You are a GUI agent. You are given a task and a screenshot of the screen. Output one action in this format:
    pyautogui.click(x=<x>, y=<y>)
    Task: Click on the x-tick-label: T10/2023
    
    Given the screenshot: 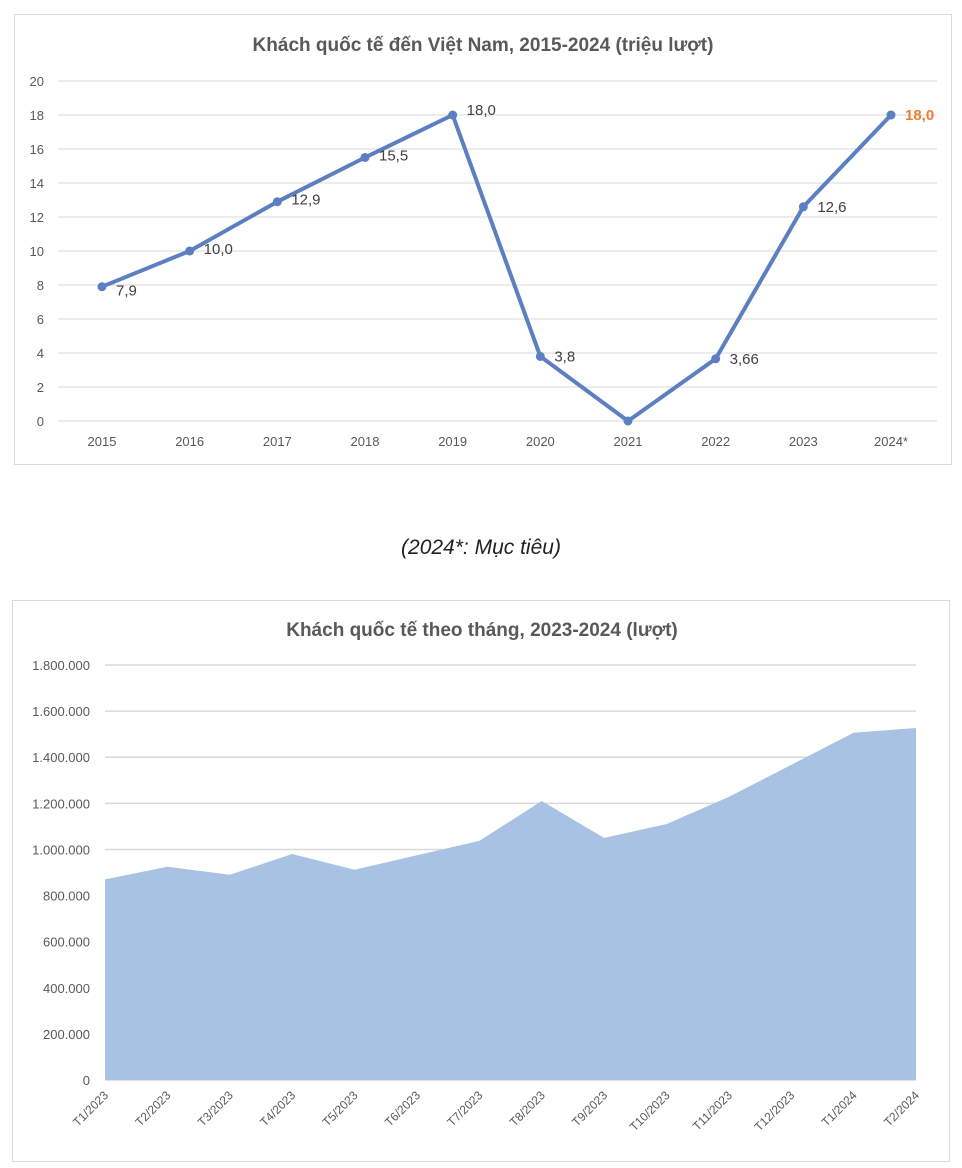 What is the action you would take?
    pyautogui.click(x=650, y=1111)
    